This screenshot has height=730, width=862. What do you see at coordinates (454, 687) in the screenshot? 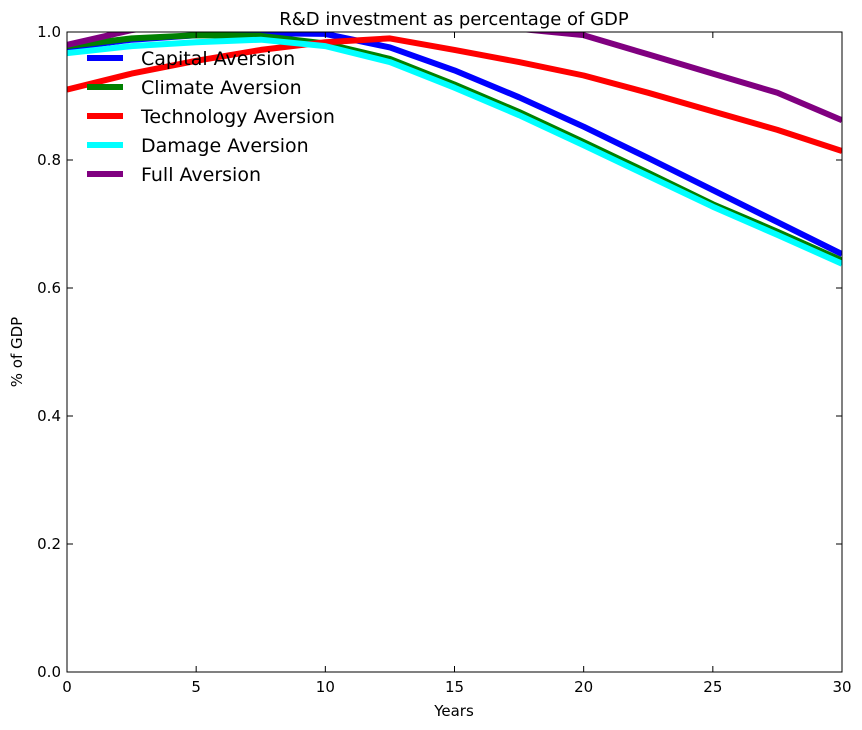
I see `x-tick-label: 15` at bounding box center [454, 687].